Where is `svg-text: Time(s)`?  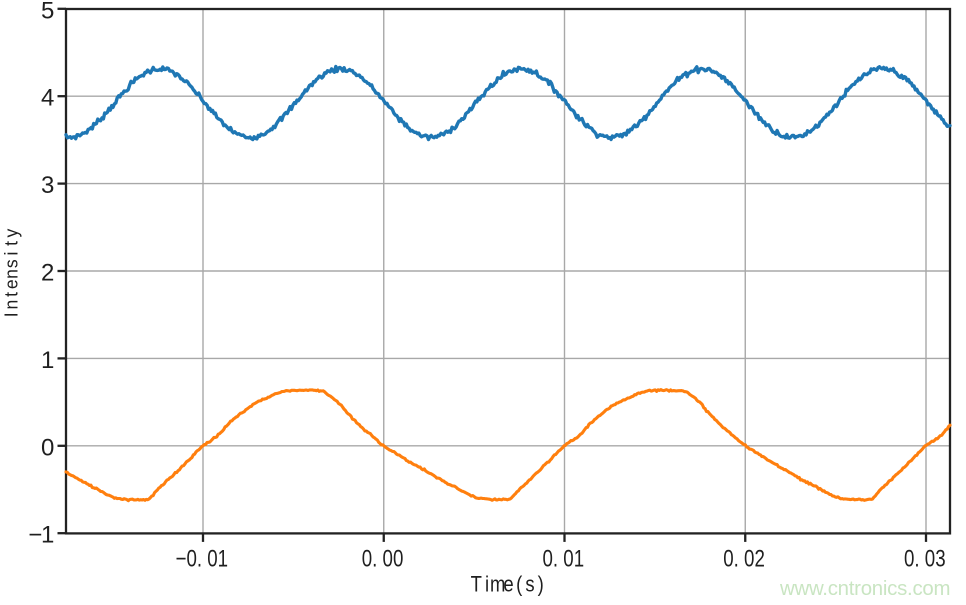
svg-text: Time(s) is located at coordinates (507, 585).